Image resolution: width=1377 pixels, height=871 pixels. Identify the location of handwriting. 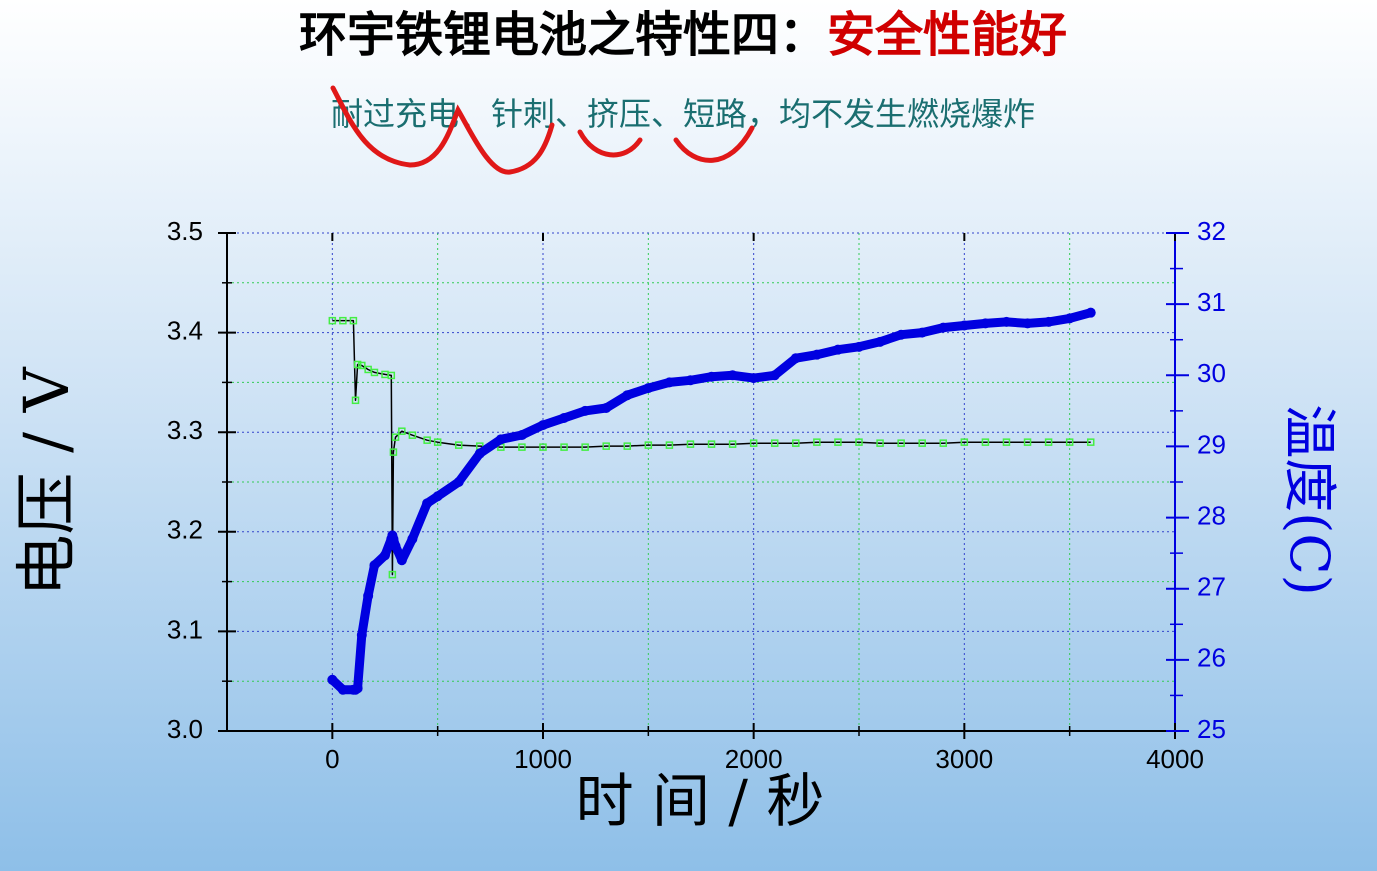
(542, 130).